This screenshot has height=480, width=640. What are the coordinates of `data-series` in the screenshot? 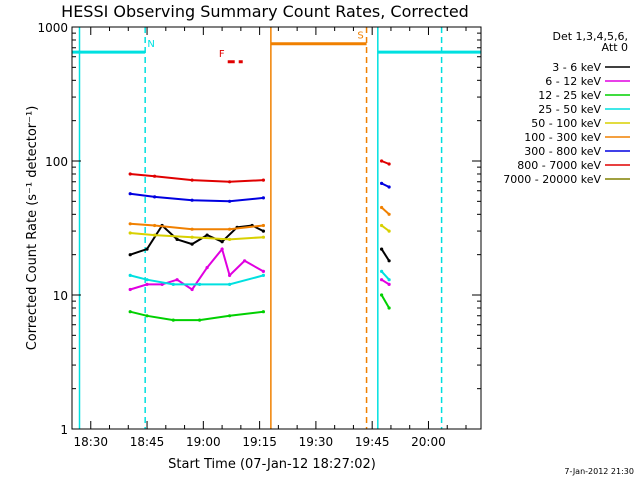 It's located at (259, 240).